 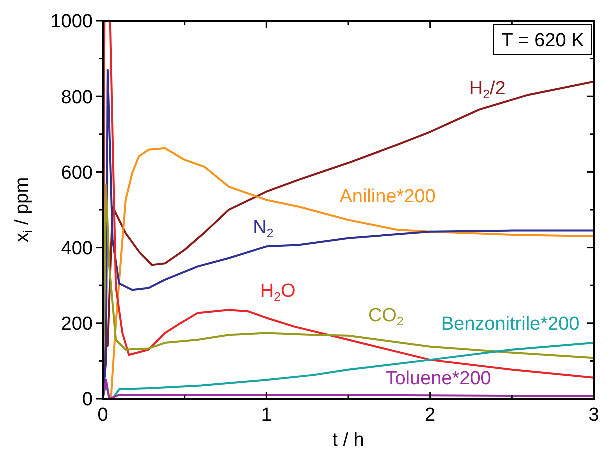 I want to click on x-axis-title: t / h, so click(x=348, y=440).